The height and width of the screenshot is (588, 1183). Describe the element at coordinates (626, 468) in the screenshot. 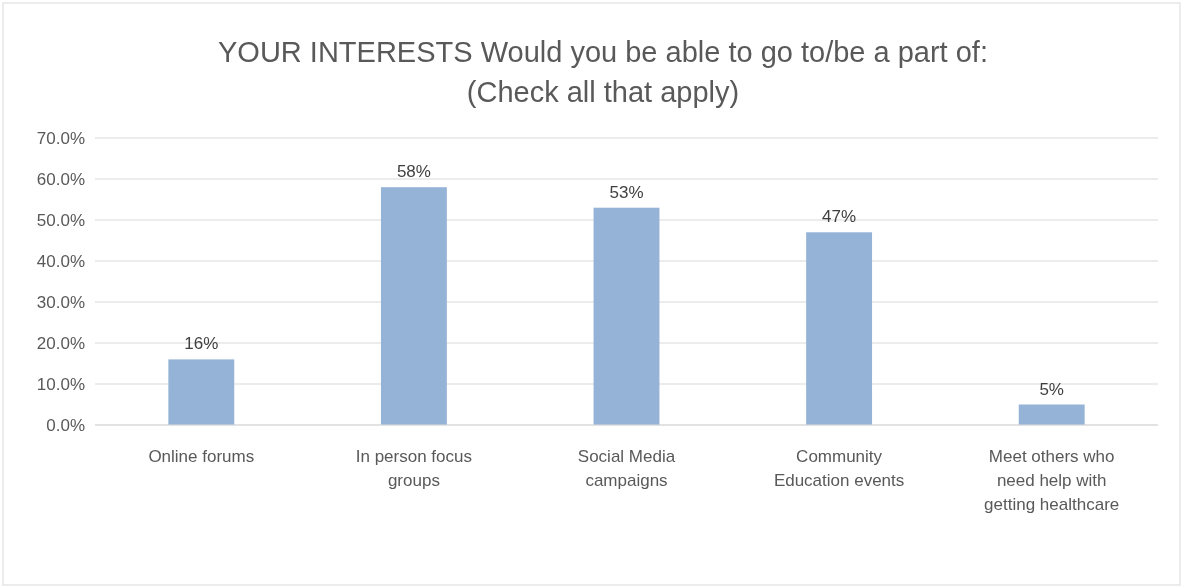

I see `x-tick-label: Social Media campaigns` at that location.